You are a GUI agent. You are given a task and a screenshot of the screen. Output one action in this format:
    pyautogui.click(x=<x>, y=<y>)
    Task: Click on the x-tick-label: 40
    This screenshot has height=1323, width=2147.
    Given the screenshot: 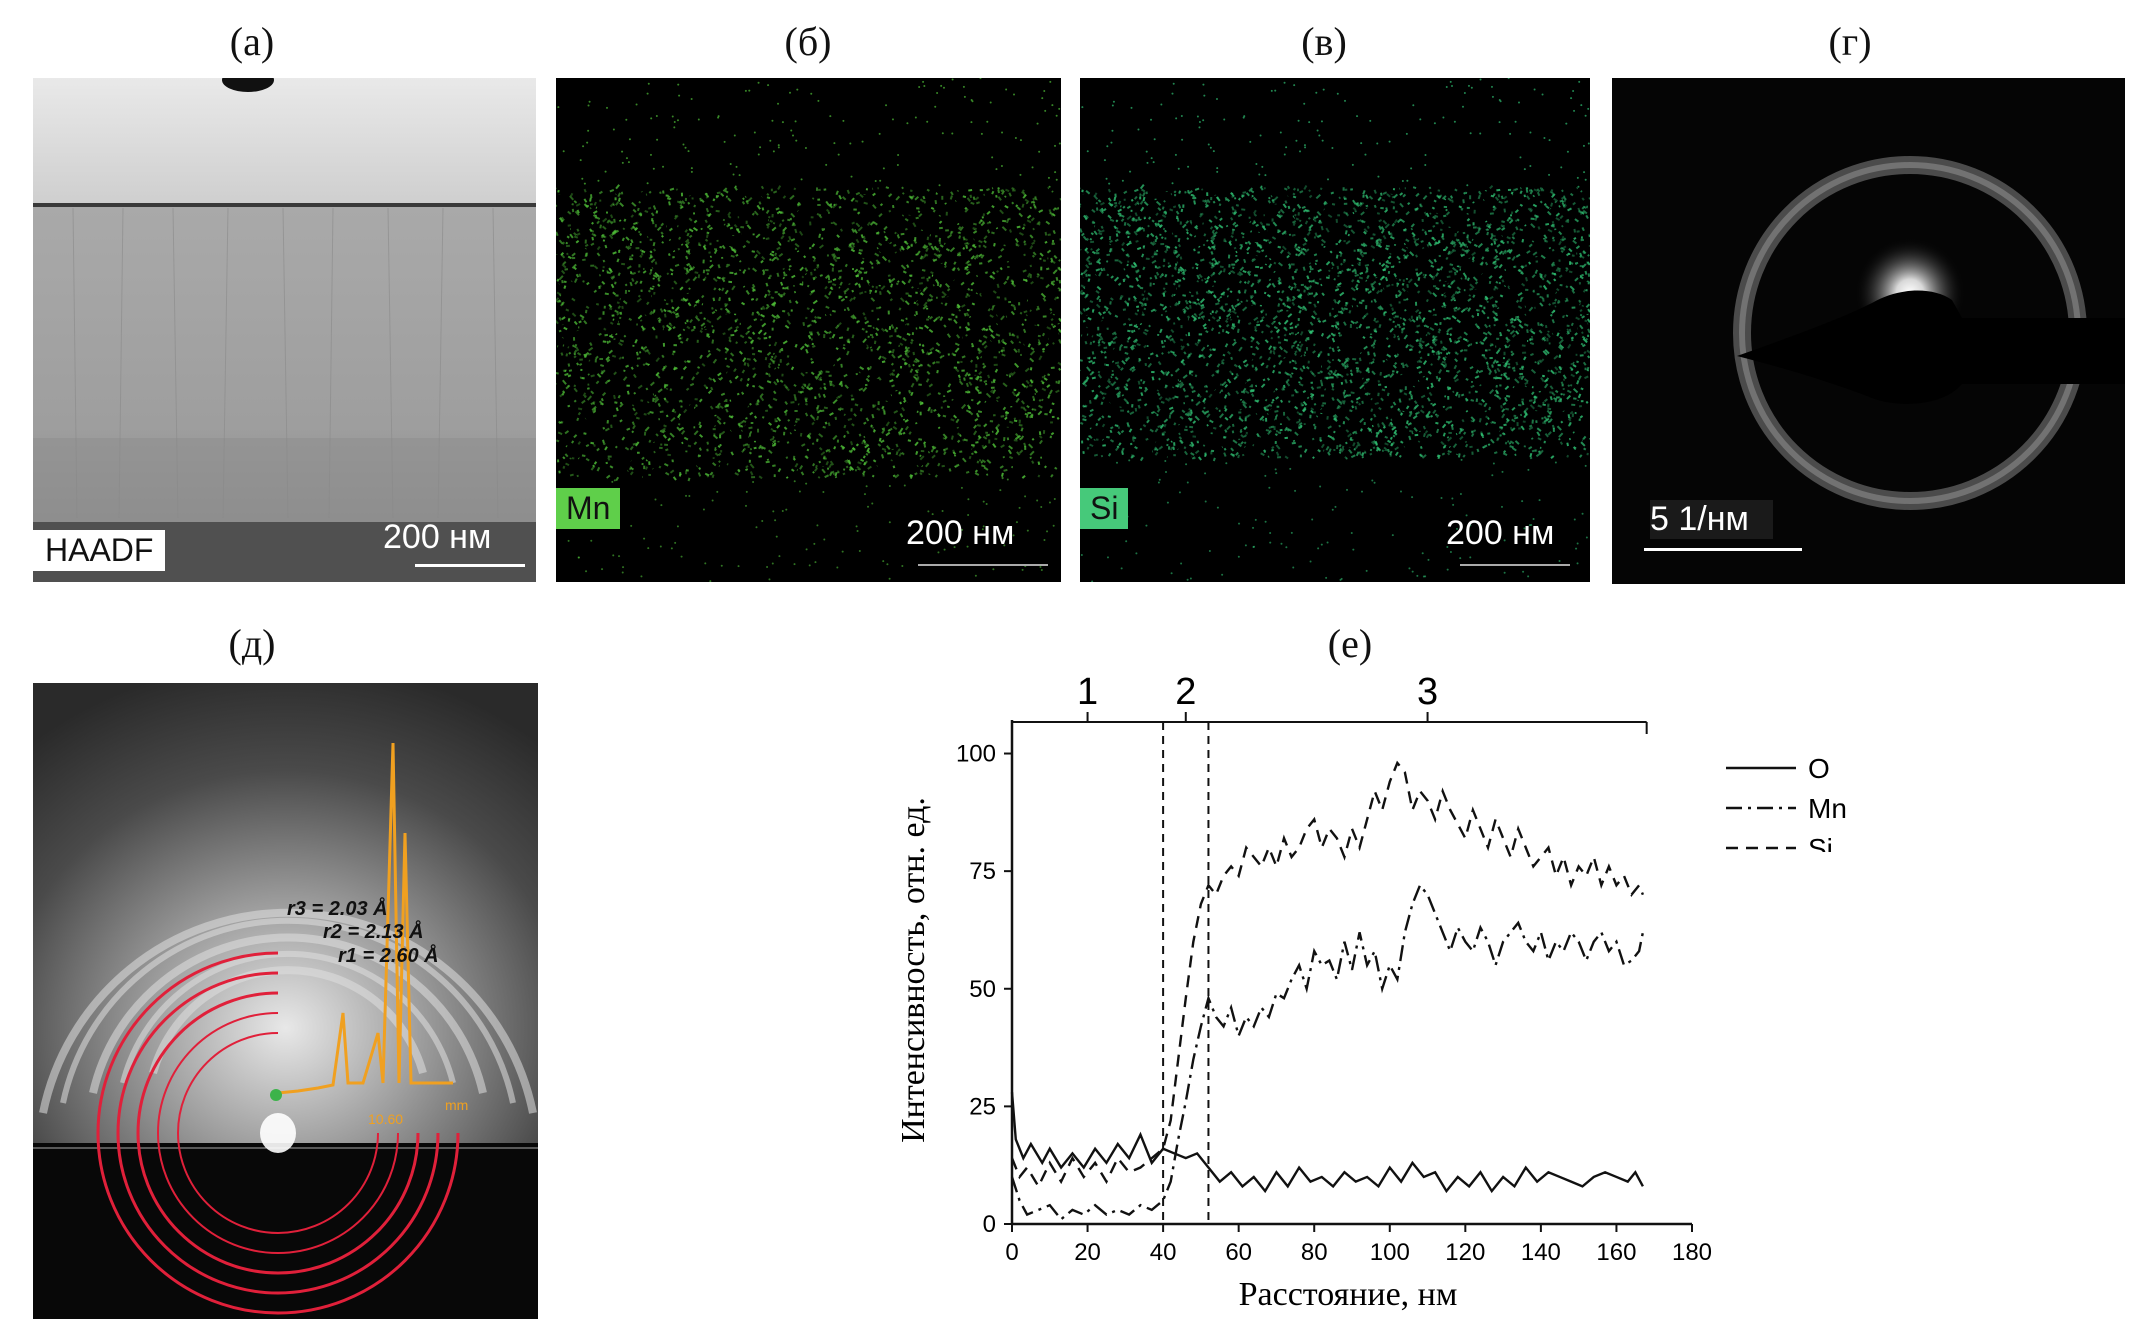 What is the action you would take?
    pyautogui.click(x=1163, y=1252)
    